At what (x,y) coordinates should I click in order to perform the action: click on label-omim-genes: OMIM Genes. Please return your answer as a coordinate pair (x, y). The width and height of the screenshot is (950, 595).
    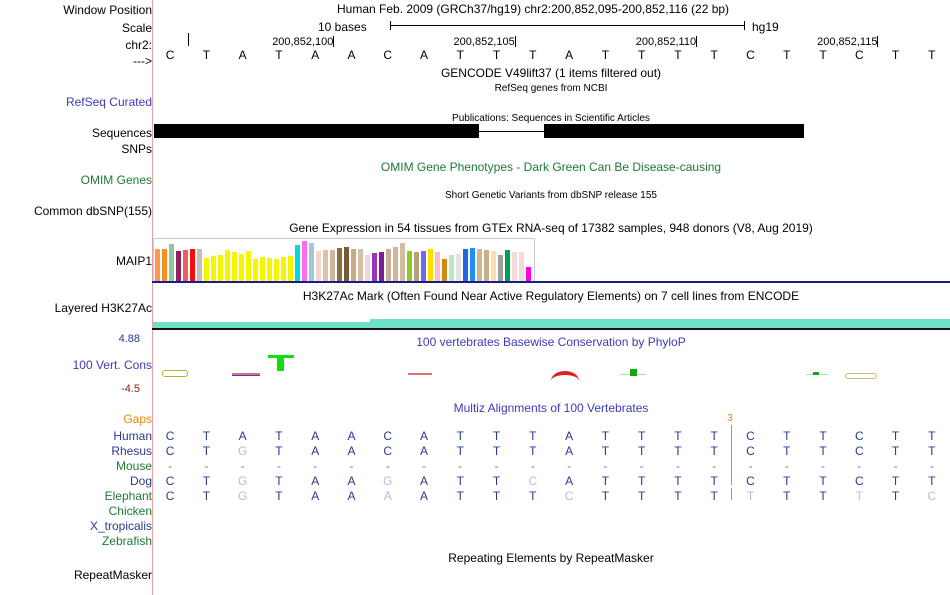
    Looking at the image, I should click on (116, 180).